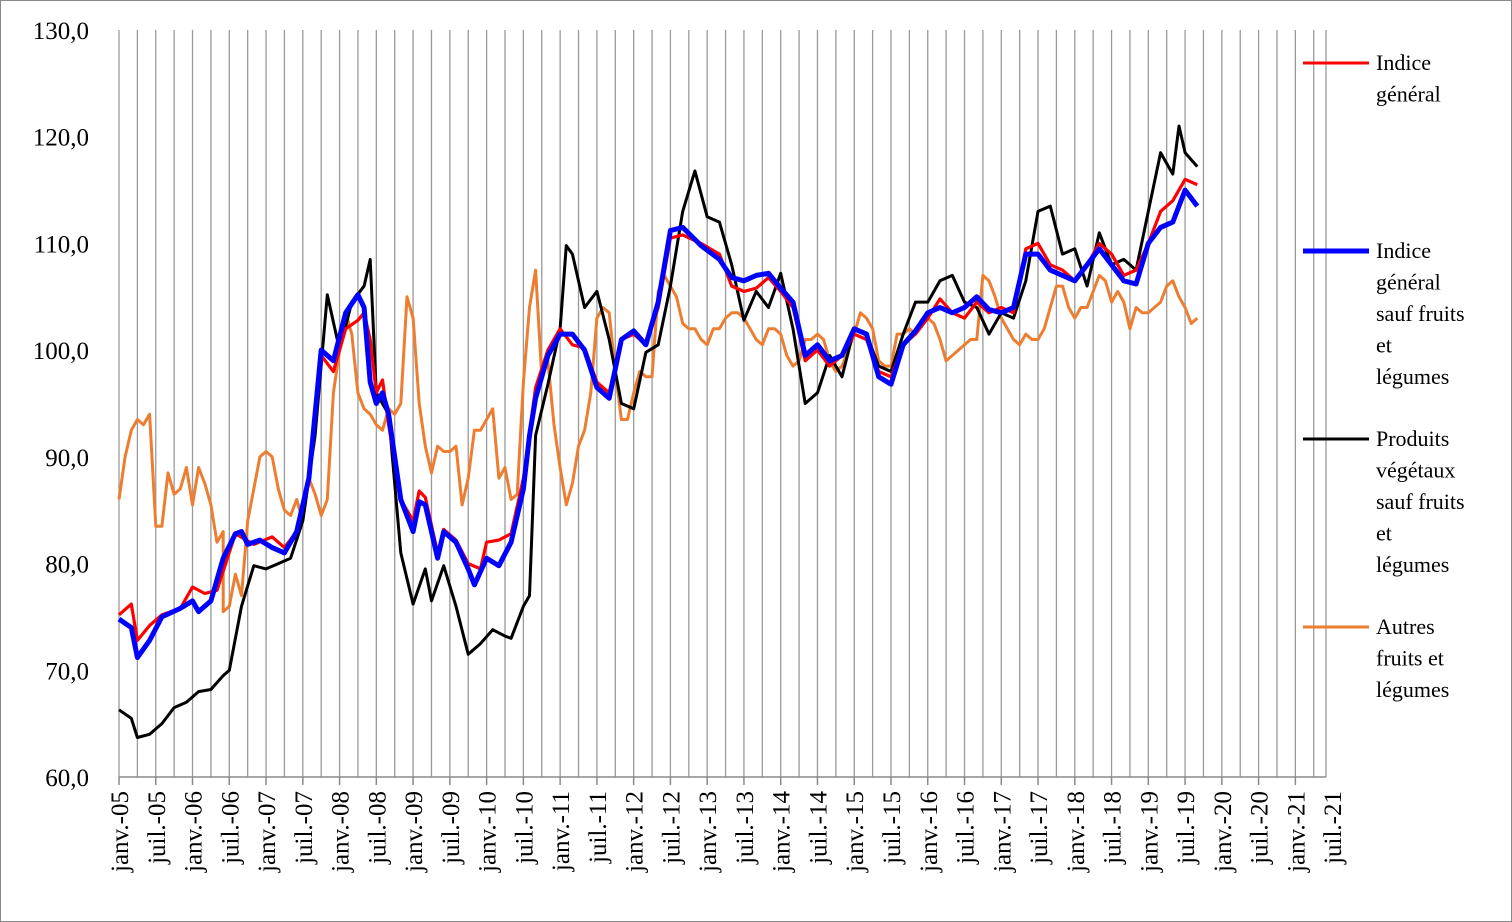  What do you see at coordinates (67, 458) in the screenshot?
I see `y-tick-label: 90,0` at bounding box center [67, 458].